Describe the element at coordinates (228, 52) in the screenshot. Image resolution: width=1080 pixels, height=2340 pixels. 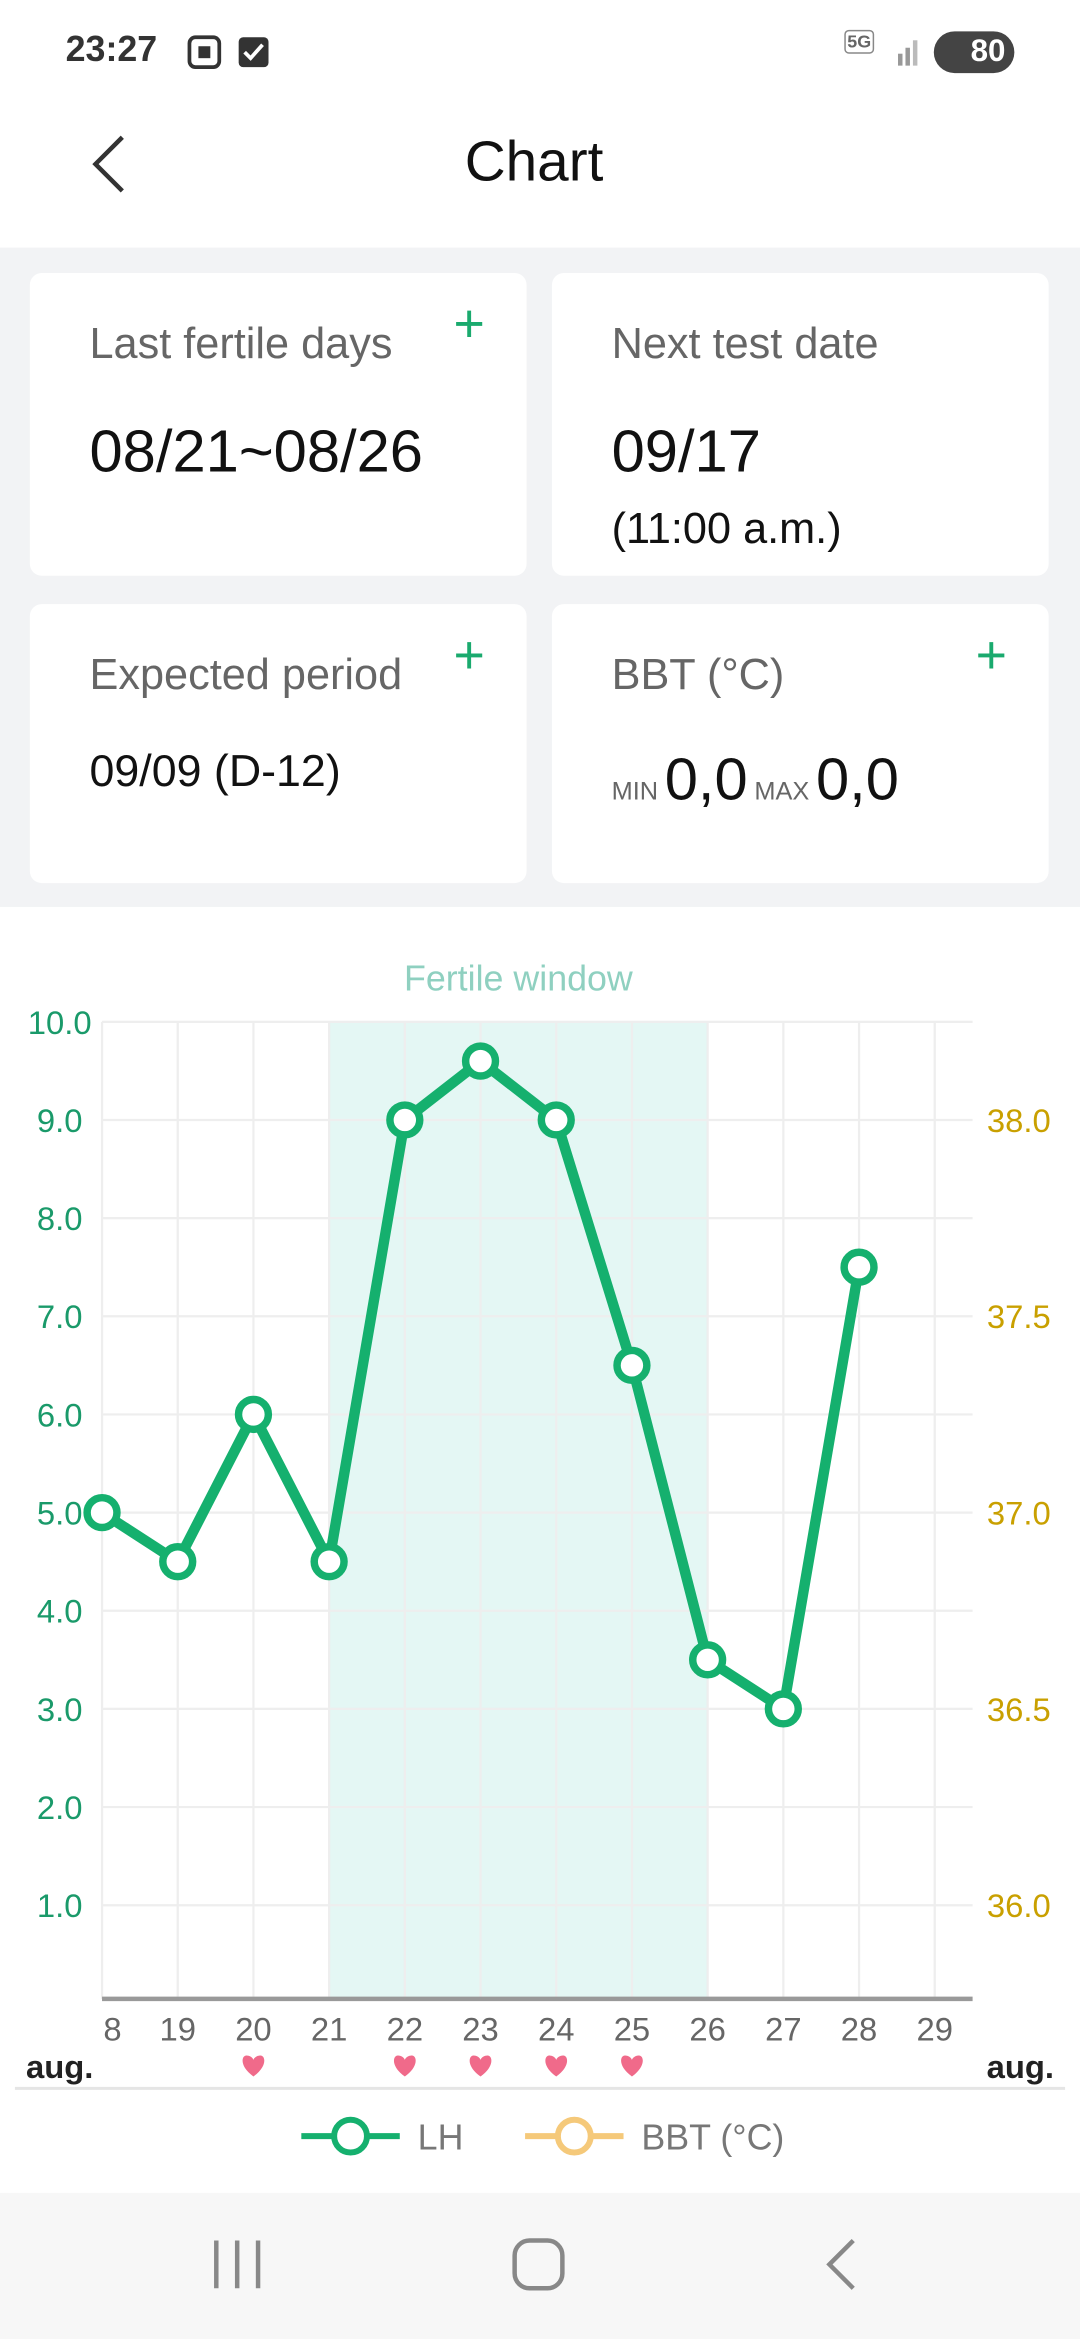
I see `status-icons` at that location.